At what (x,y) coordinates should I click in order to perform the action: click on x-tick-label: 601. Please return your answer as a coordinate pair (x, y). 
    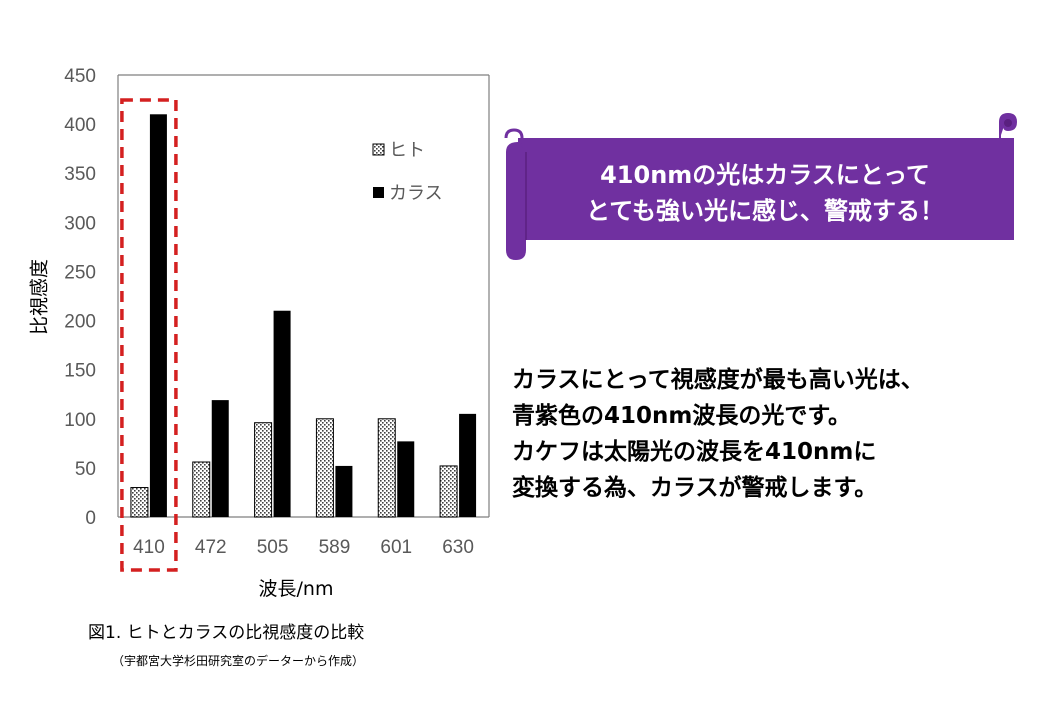
    Looking at the image, I should click on (396, 547).